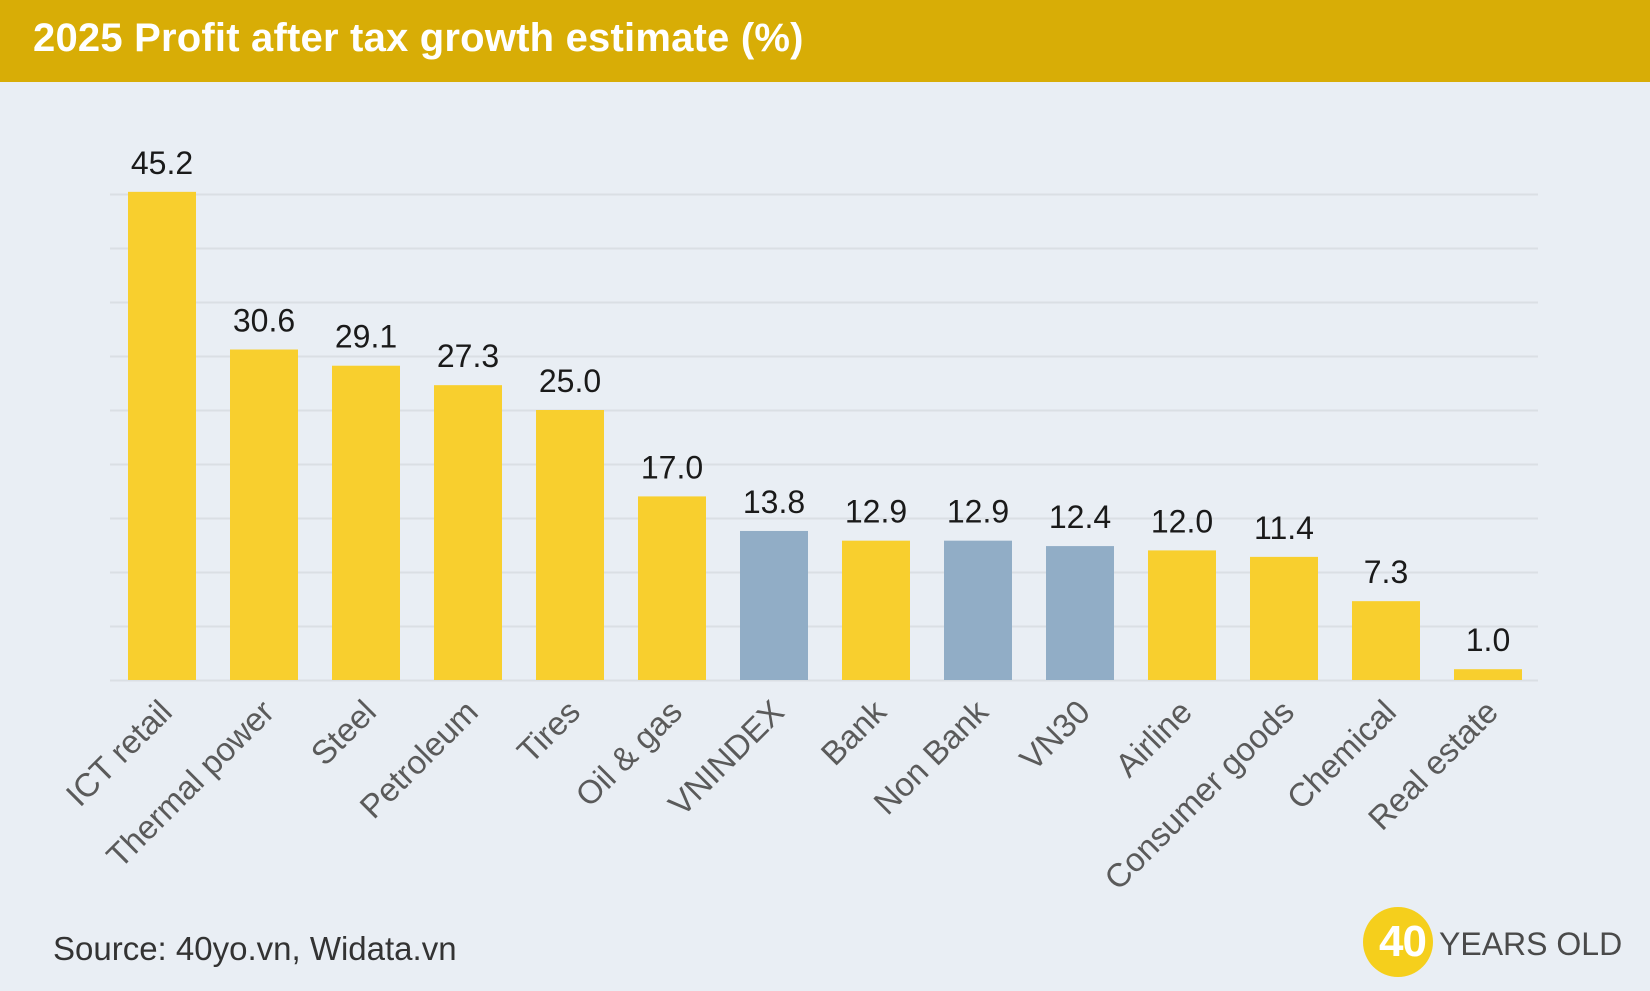  Describe the element at coordinates (570, 381) in the screenshot. I see `value-label: 25.0` at that location.